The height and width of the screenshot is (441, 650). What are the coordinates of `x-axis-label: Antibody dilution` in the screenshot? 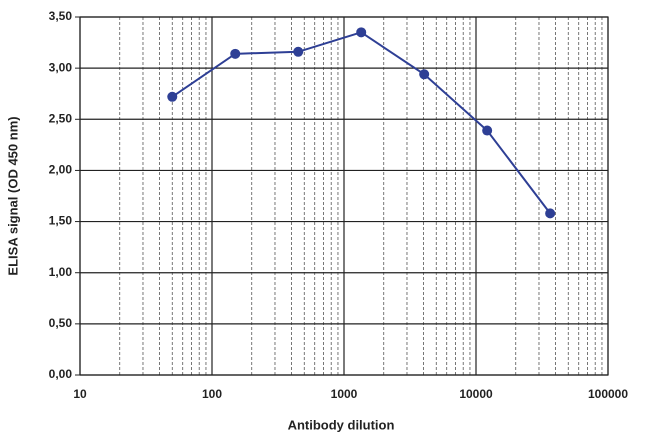 It's located at (341, 424).